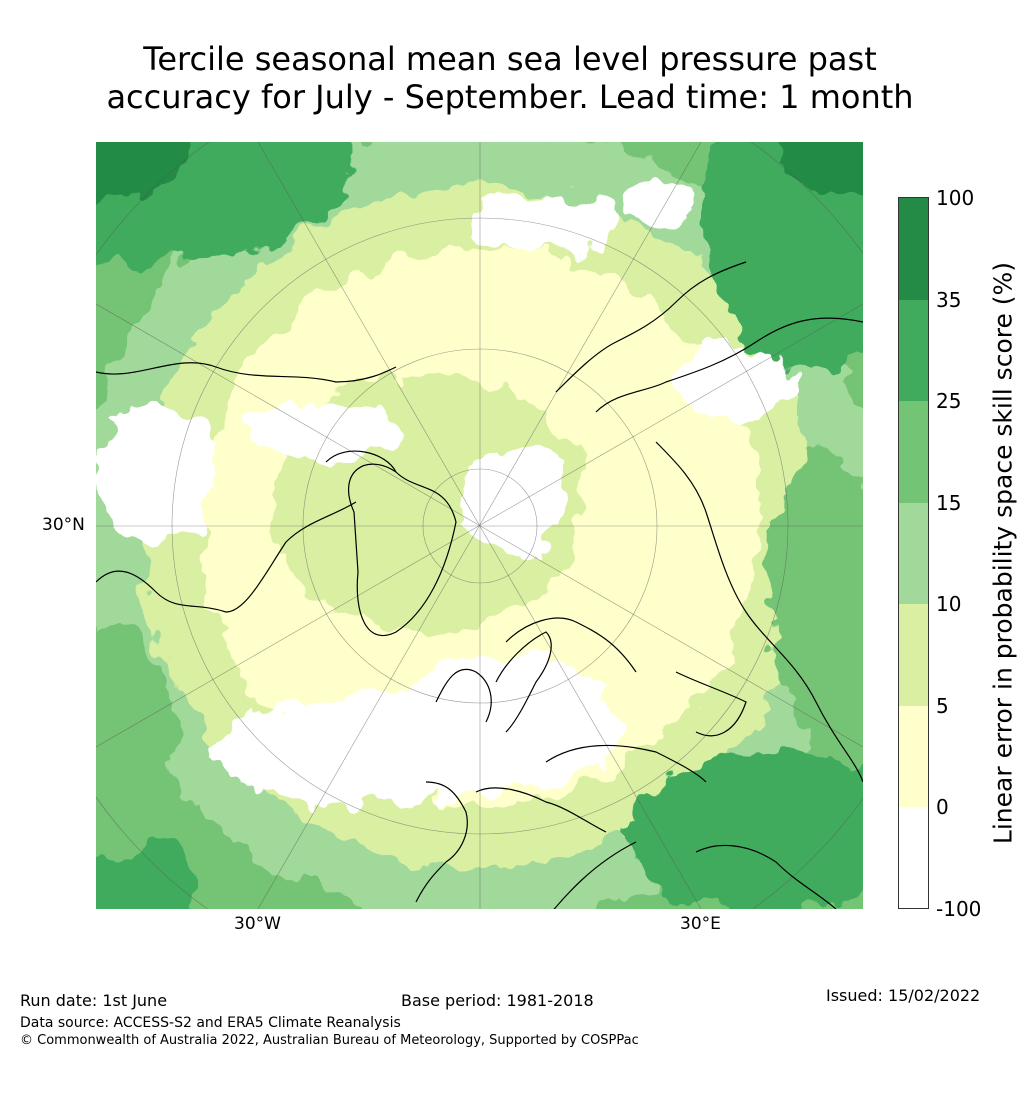 This screenshot has width=1020, height=1095. Describe the element at coordinates (959, 909) in the screenshot. I see `colorbar-tick: -100` at that location.